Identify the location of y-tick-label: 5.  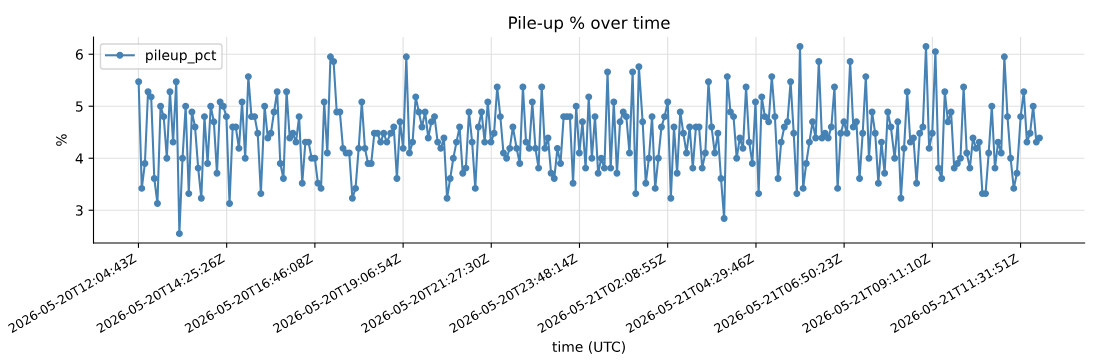
(79, 106).